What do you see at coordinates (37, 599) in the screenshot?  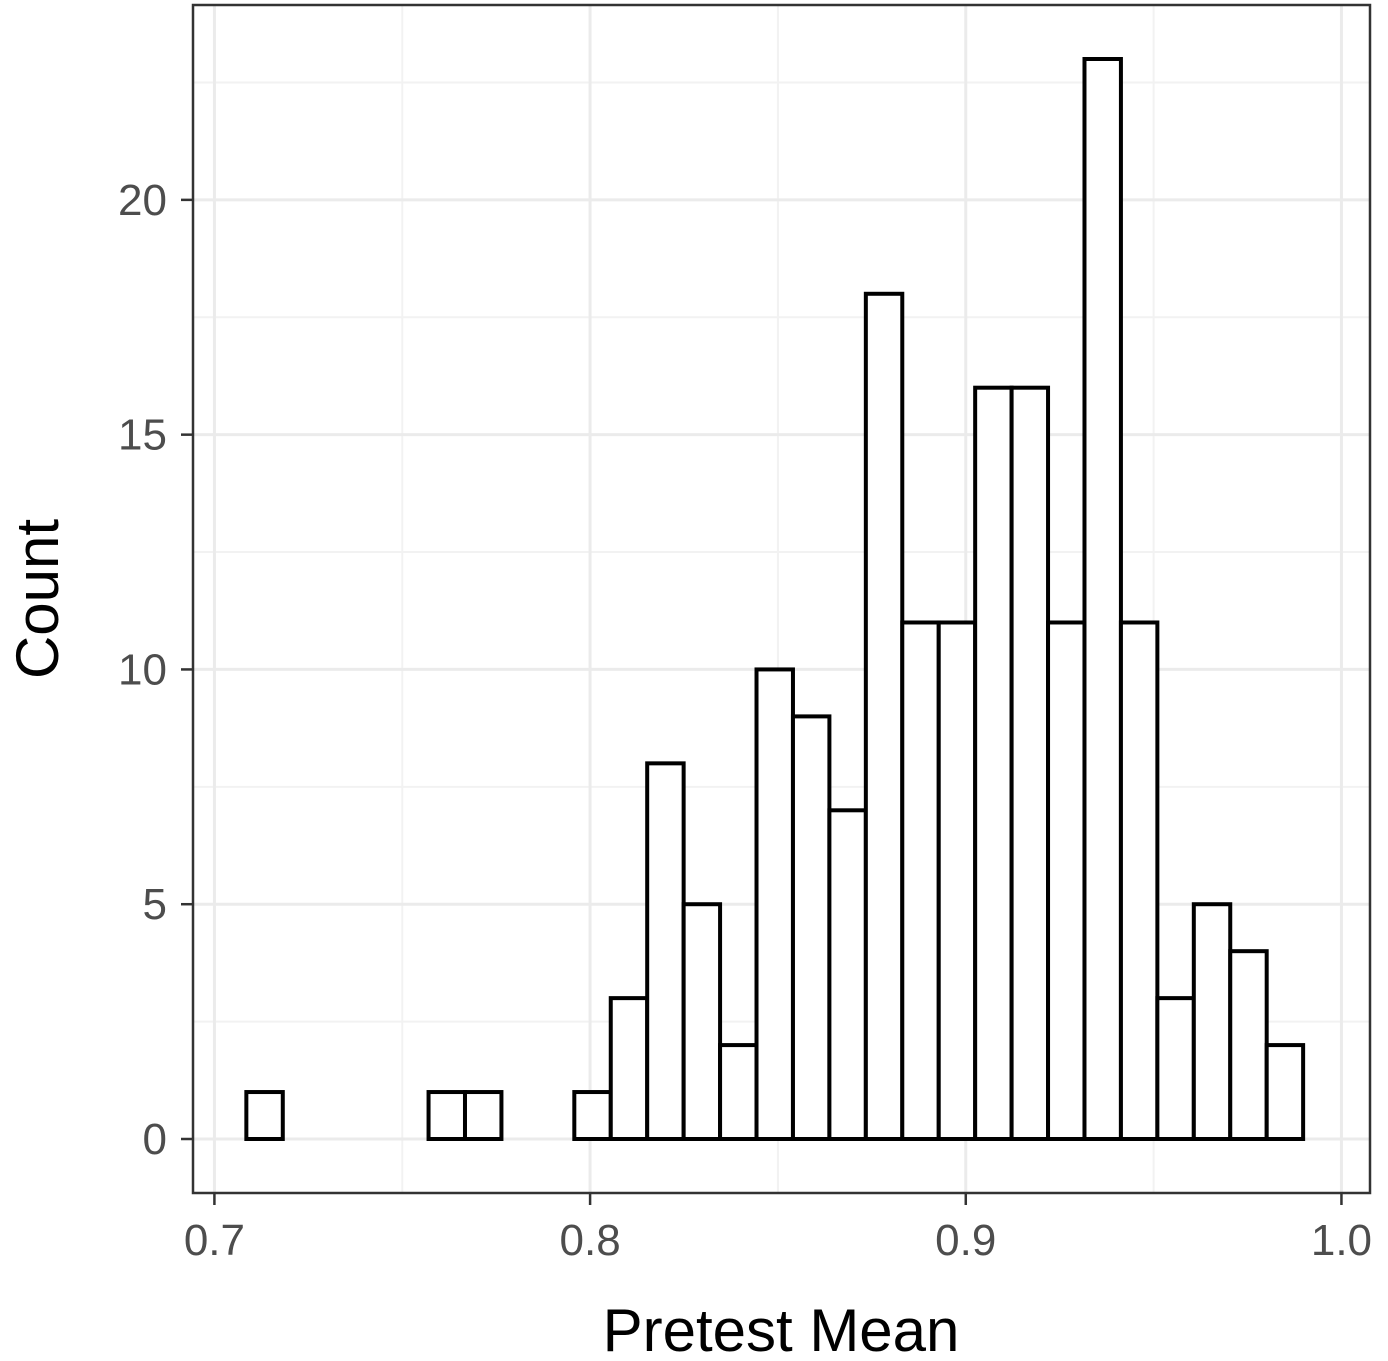 I see `y-axis-title: Count` at bounding box center [37, 599].